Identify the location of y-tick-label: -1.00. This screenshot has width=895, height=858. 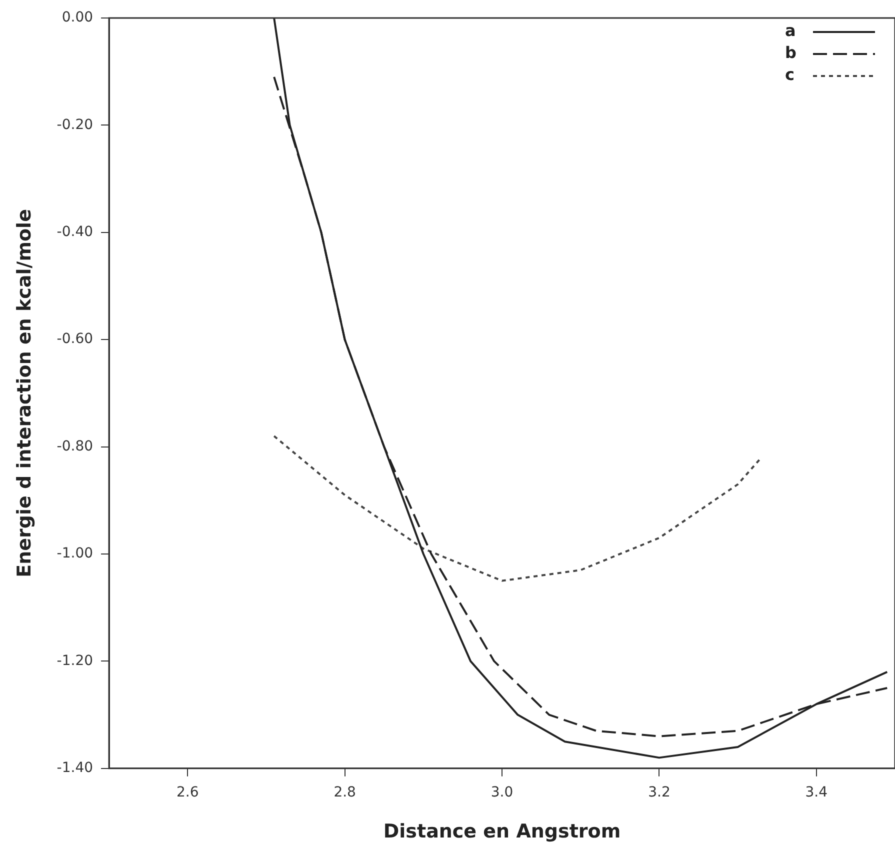
(75, 554).